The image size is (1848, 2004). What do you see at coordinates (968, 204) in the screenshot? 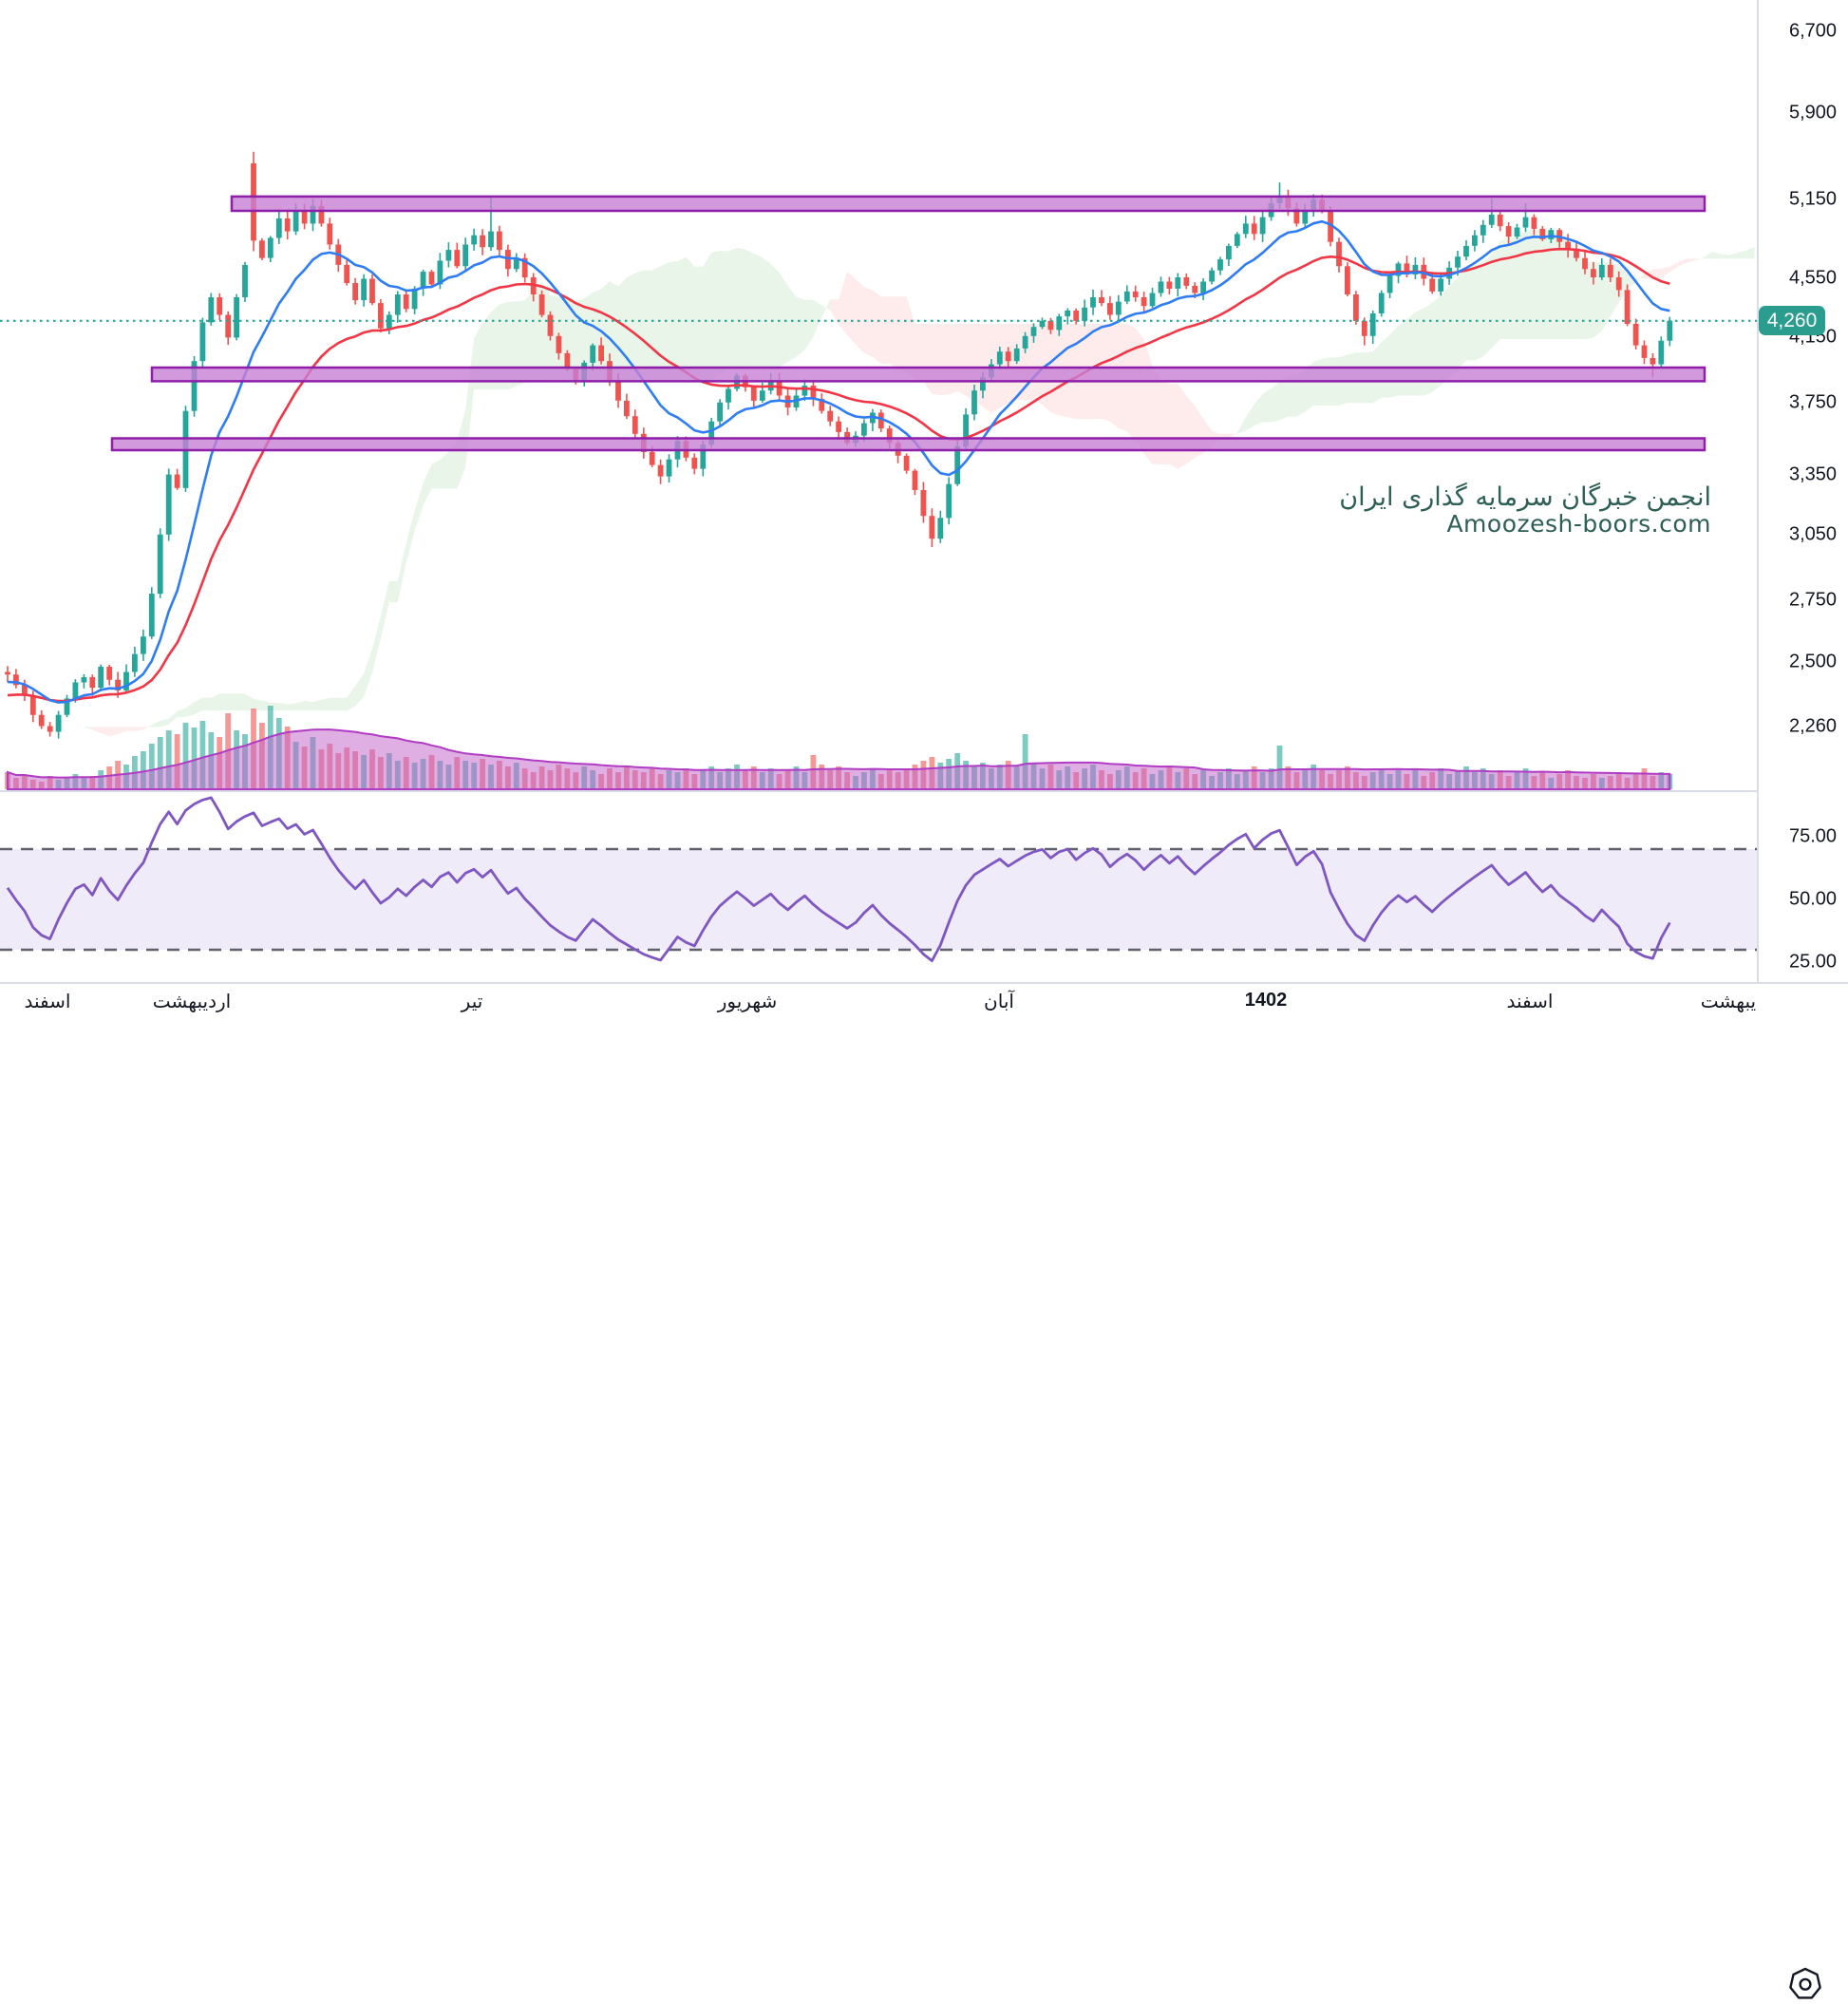
I see `resistance-zone-upper` at bounding box center [968, 204].